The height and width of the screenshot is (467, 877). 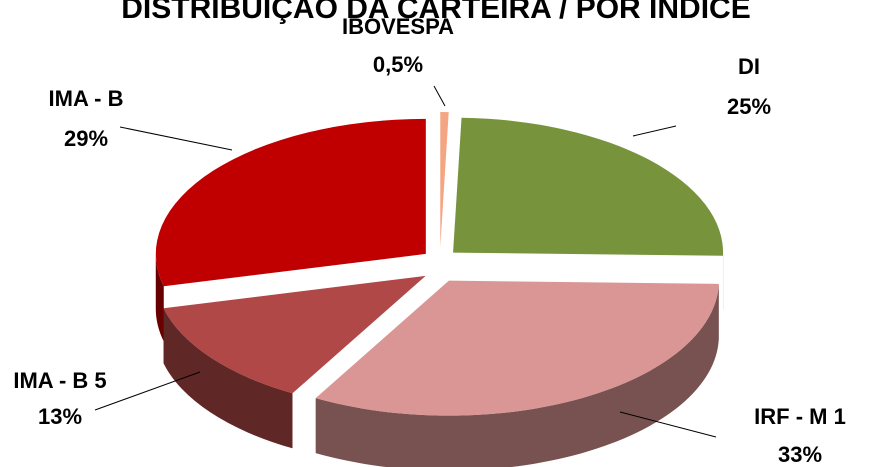 What do you see at coordinates (398, 64) in the screenshot?
I see `slice-value-label: 0,5%` at bounding box center [398, 64].